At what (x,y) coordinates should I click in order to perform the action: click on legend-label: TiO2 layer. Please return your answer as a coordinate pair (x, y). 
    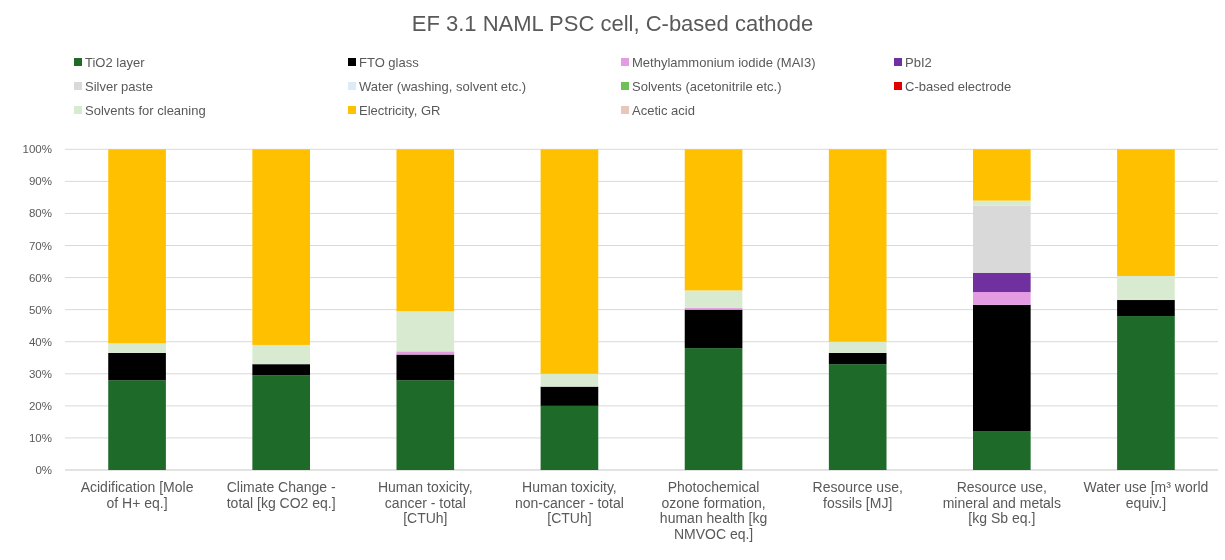
    Looking at the image, I should click on (115, 62).